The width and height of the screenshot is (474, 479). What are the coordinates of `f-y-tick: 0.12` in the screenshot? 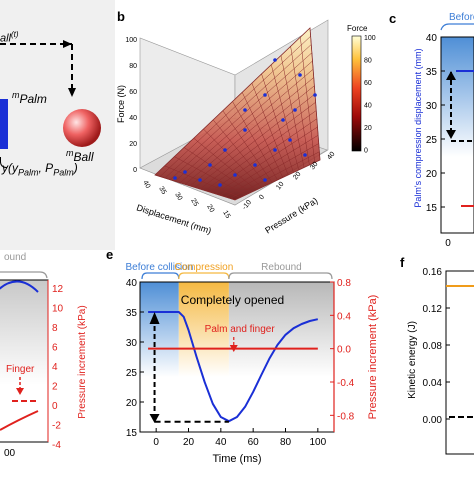 It's located at (433, 309).